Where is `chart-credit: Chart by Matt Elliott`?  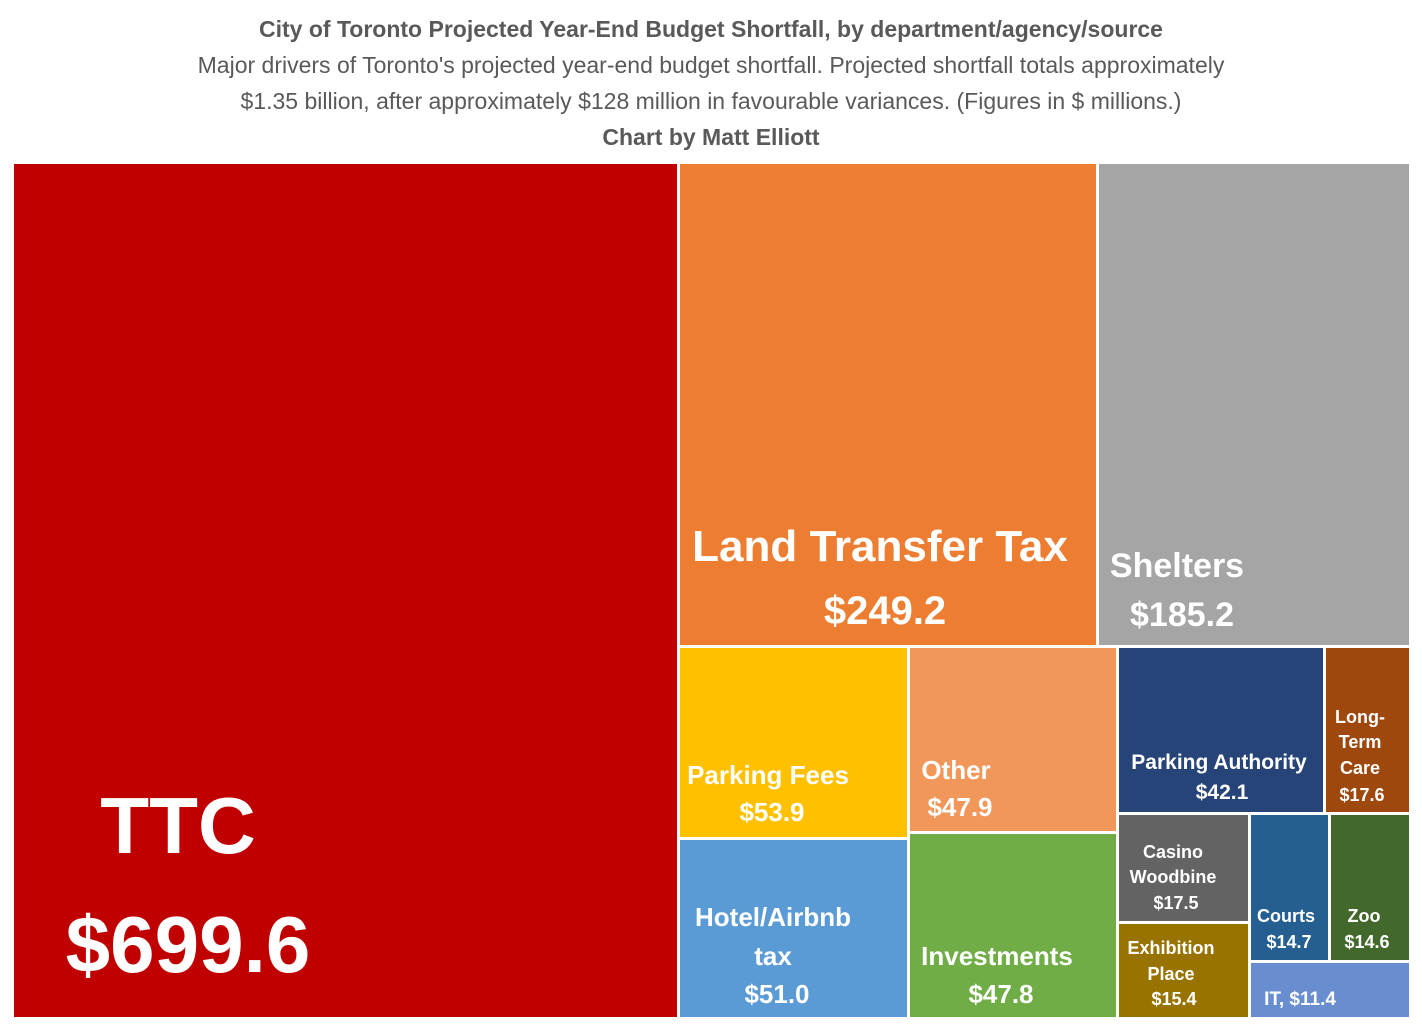 chart-credit: Chart by Matt Elliott is located at coordinates (711, 137).